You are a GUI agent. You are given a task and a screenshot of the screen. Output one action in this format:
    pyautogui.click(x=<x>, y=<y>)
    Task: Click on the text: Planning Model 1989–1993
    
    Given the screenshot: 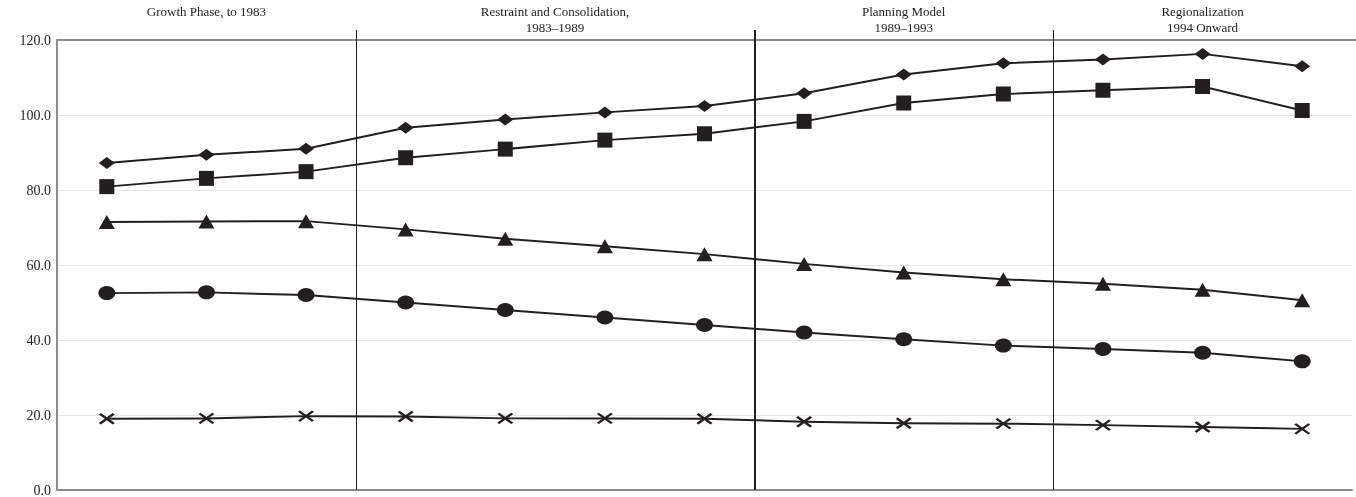 What is the action you would take?
    pyautogui.click(x=904, y=20)
    